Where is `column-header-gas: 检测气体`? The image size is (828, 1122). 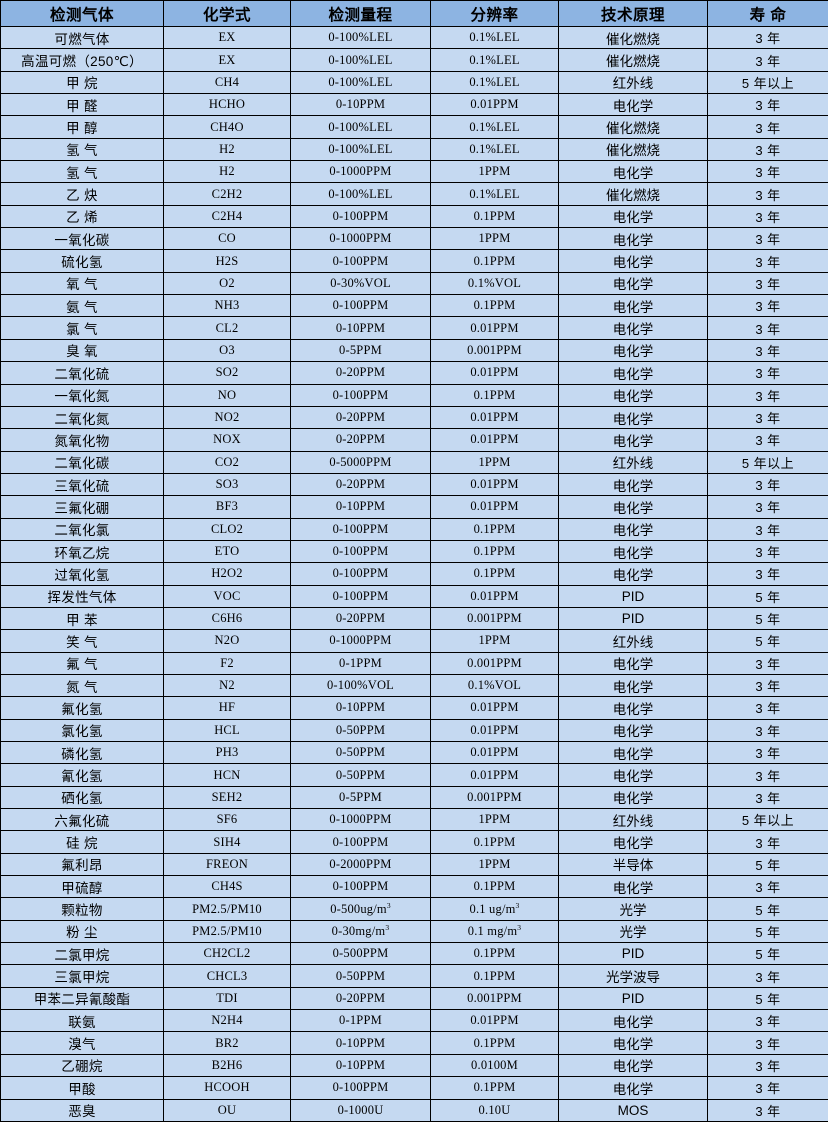
column-header-gas: 检测气体 is located at coordinates (82, 14).